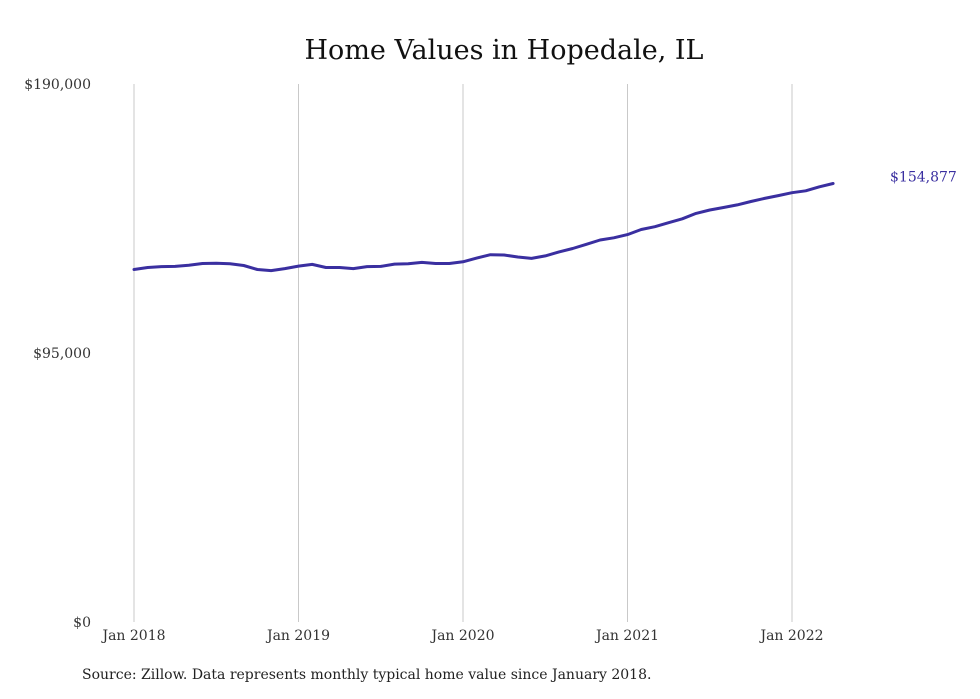 This screenshot has height=699, width=980. Describe the element at coordinates (132, 636) in the screenshot. I see `x-tick-label: Jan 2018` at that location.